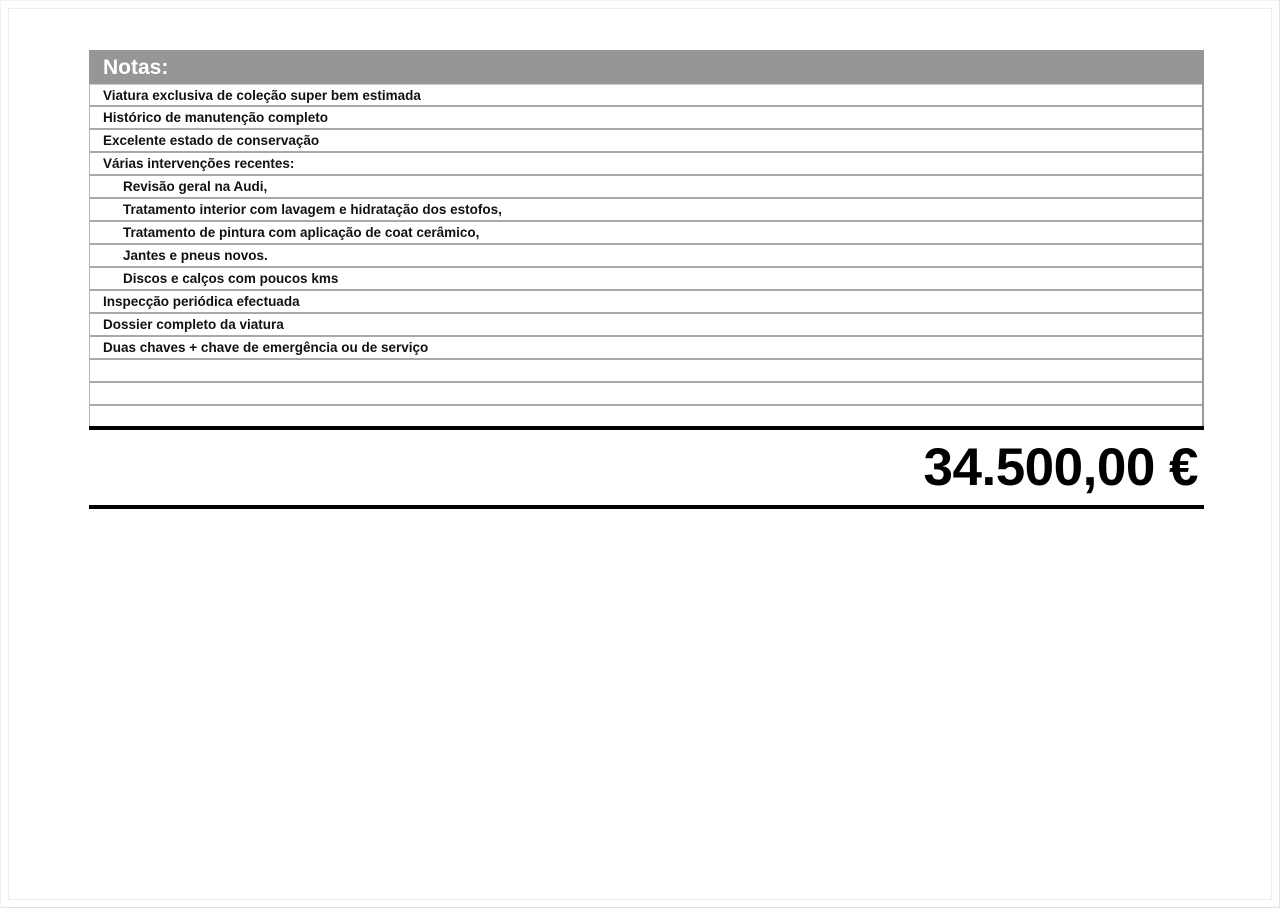  What do you see at coordinates (193, 324) in the screenshot?
I see `note-row-text: Dossier completo da viatura` at bounding box center [193, 324].